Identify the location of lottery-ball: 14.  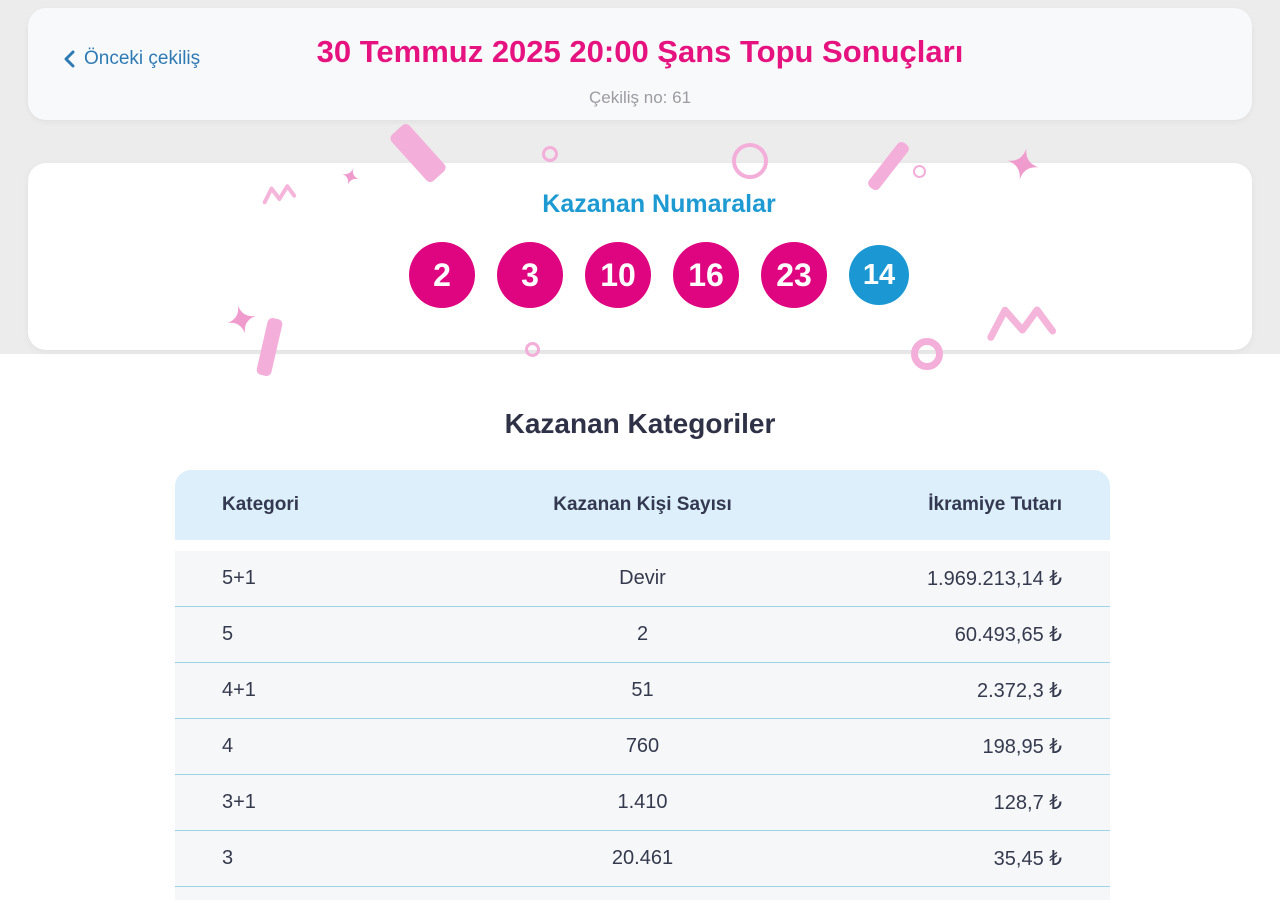
(879, 275).